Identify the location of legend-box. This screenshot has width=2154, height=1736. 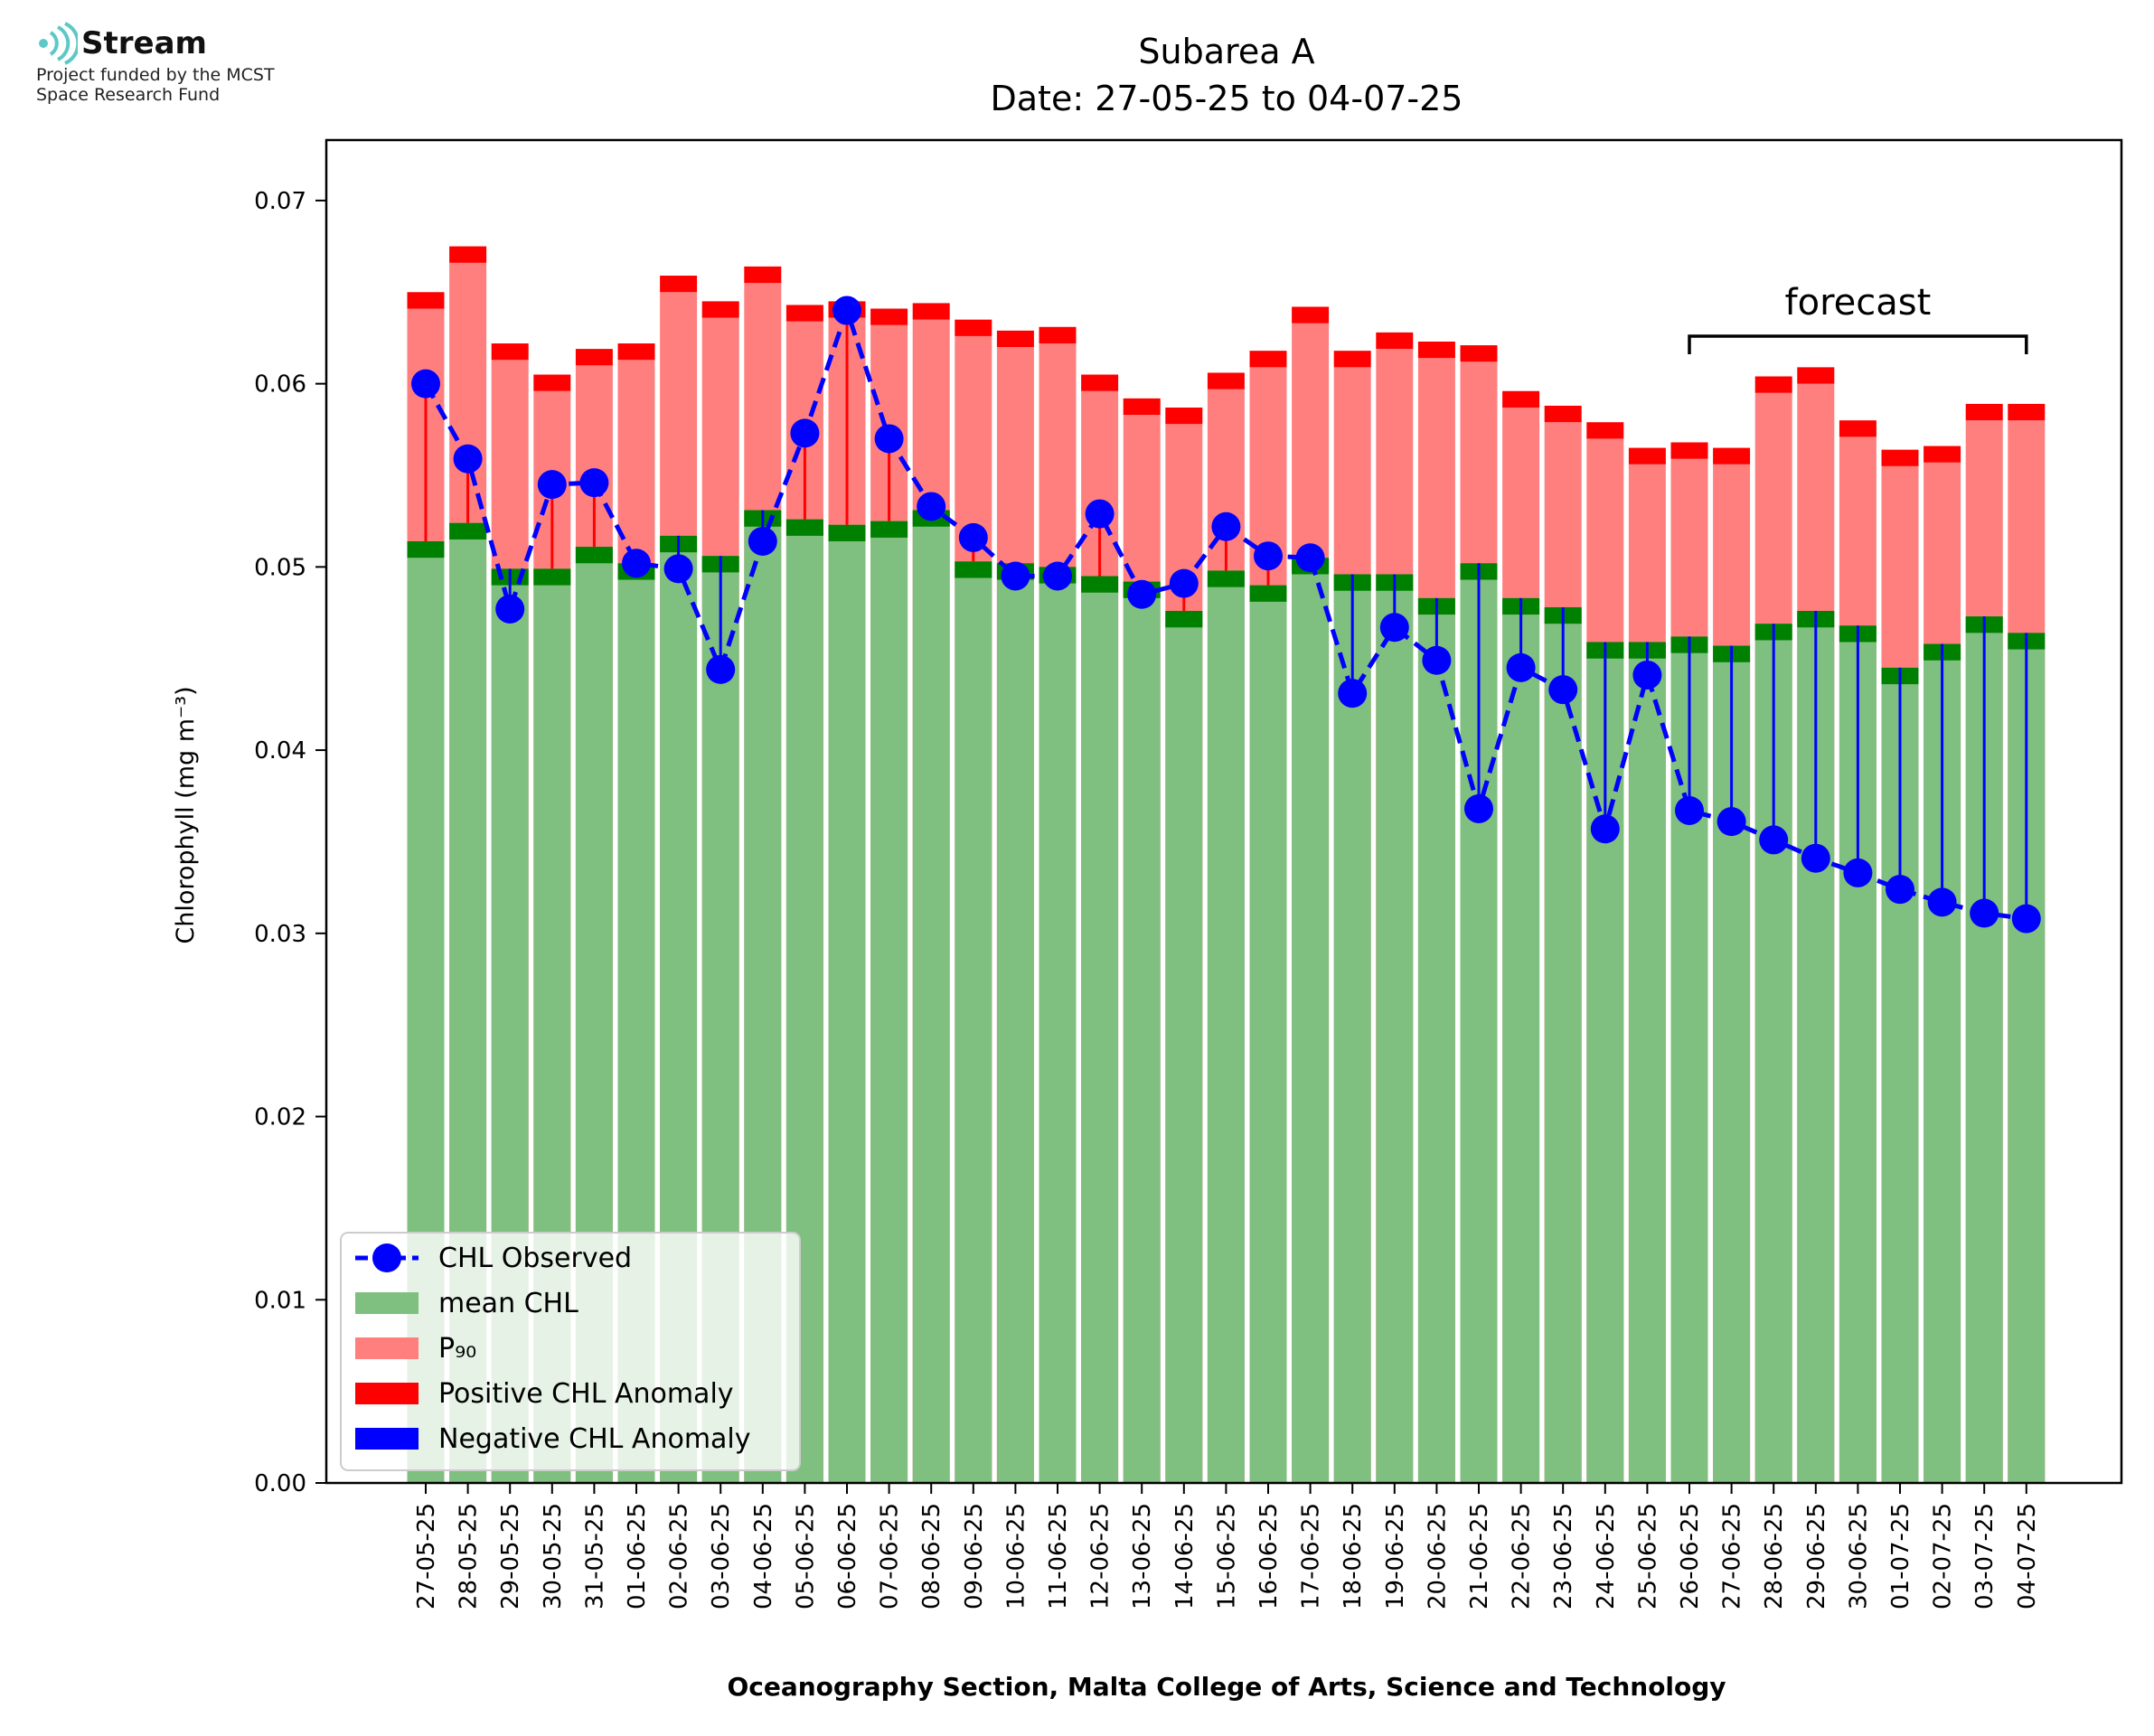
(570, 1351).